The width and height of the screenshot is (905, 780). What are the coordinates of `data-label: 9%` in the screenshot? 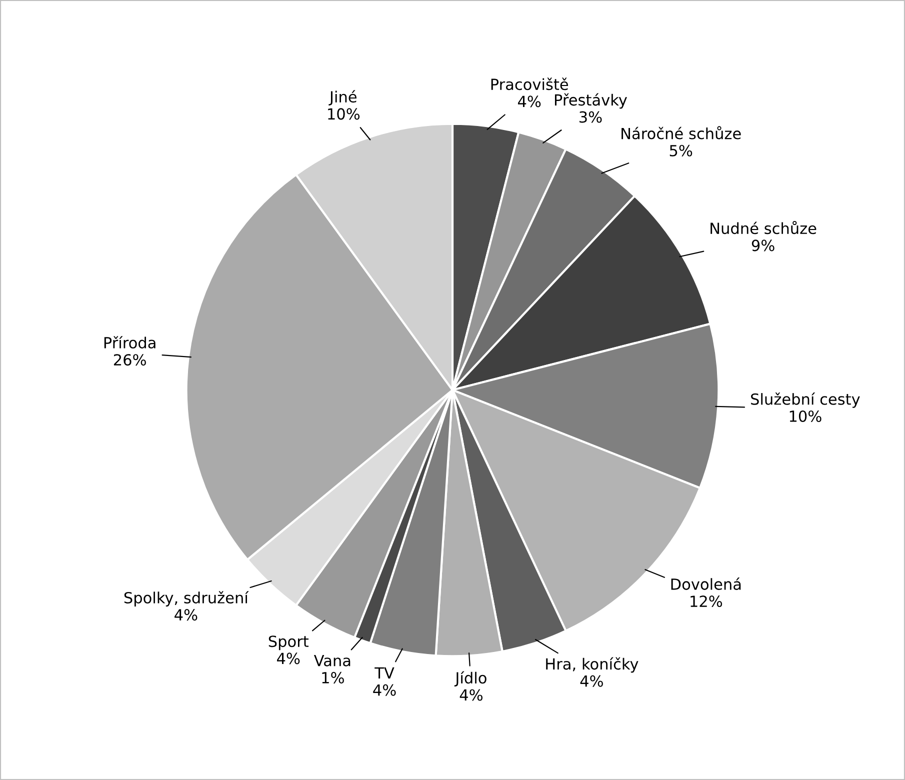 It's located at (763, 246).